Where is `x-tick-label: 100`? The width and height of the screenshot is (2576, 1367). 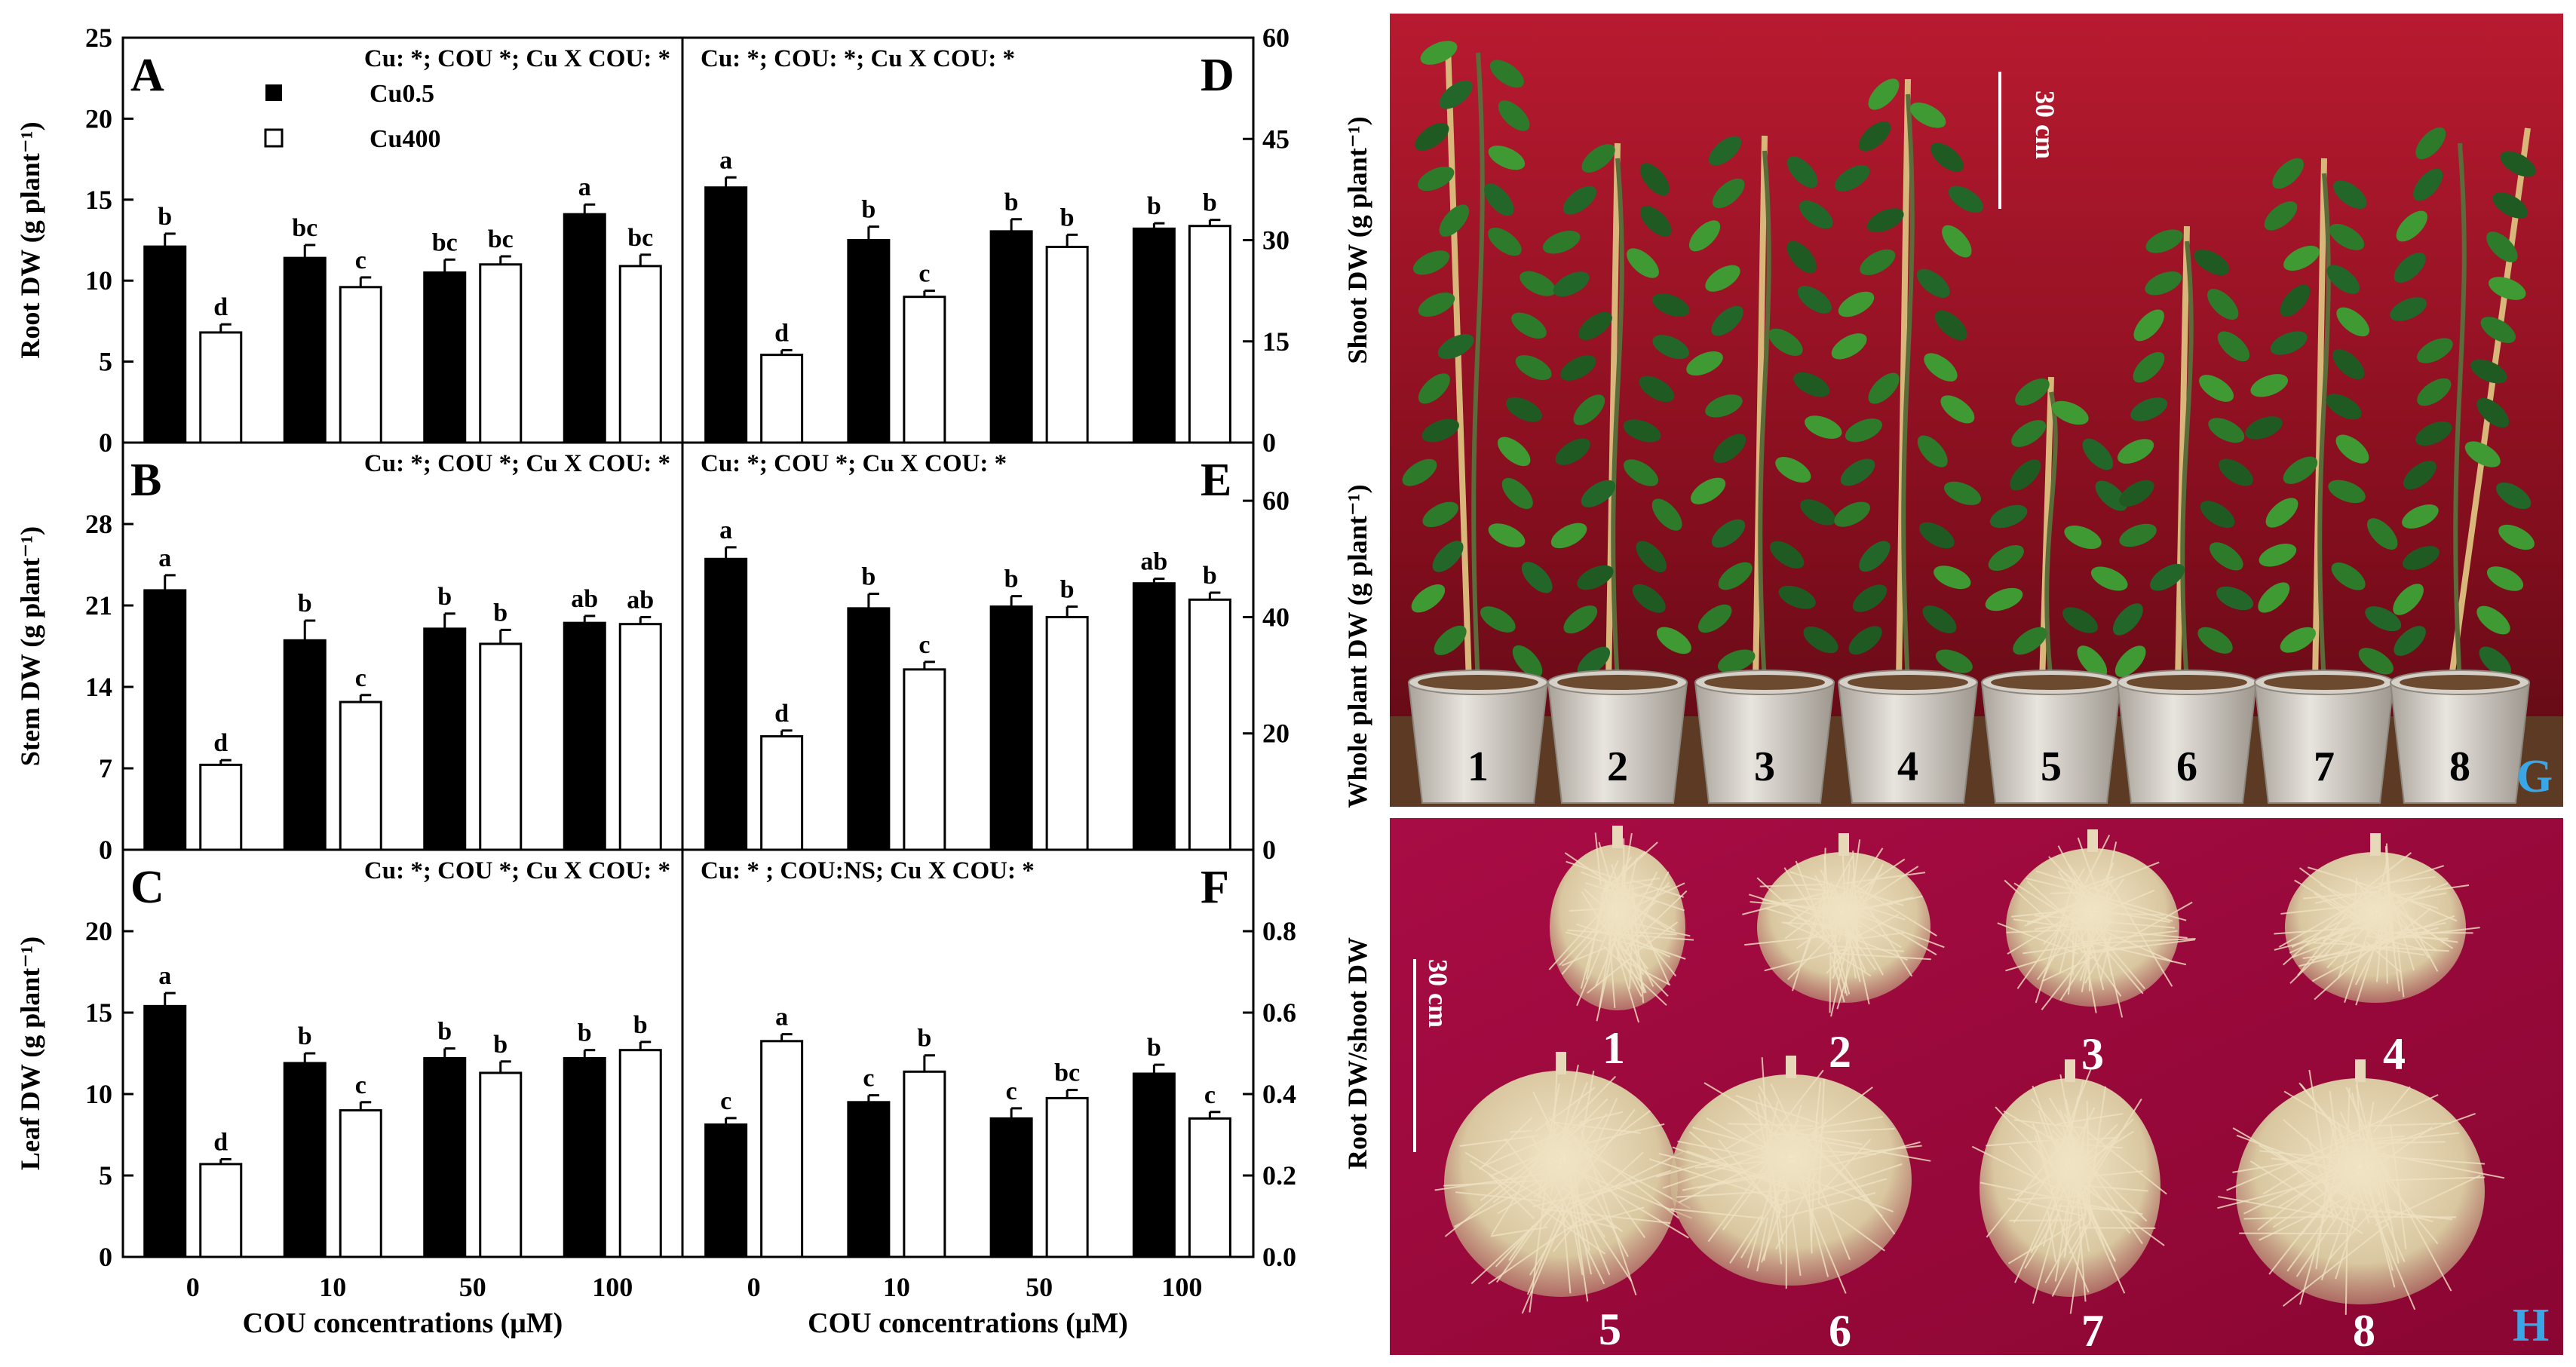
x-tick-label: 100 is located at coordinates (612, 1287).